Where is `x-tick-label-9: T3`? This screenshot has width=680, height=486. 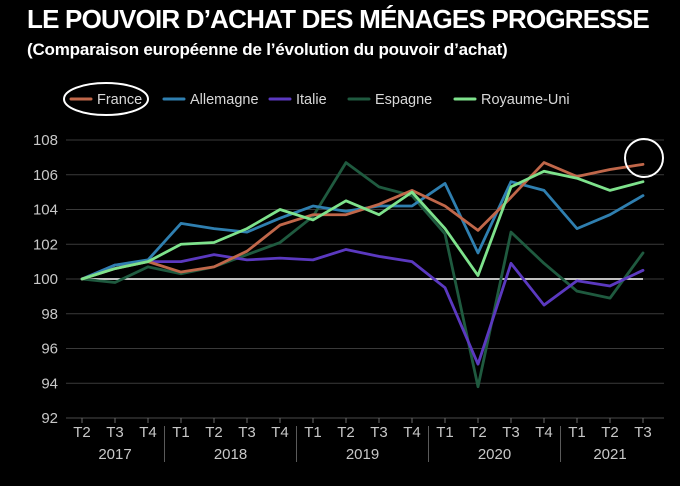 x-tick-label-9: T3 is located at coordinates (379, 432).